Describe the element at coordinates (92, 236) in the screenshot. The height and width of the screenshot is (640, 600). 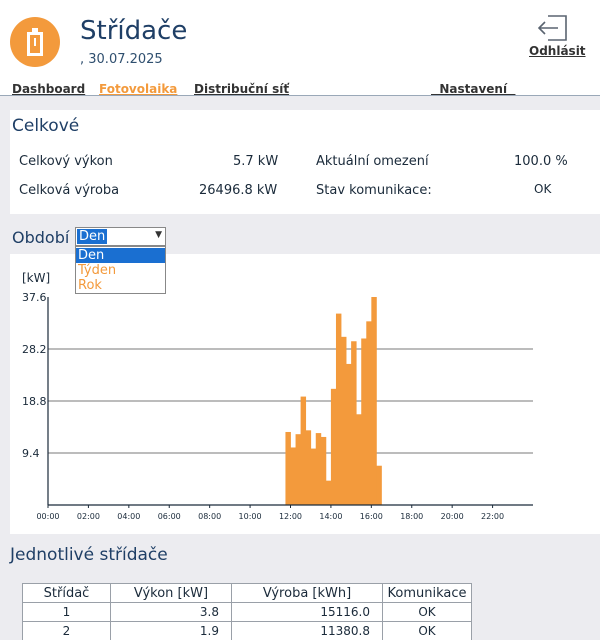
I see `period-select-value: Den` at that location.